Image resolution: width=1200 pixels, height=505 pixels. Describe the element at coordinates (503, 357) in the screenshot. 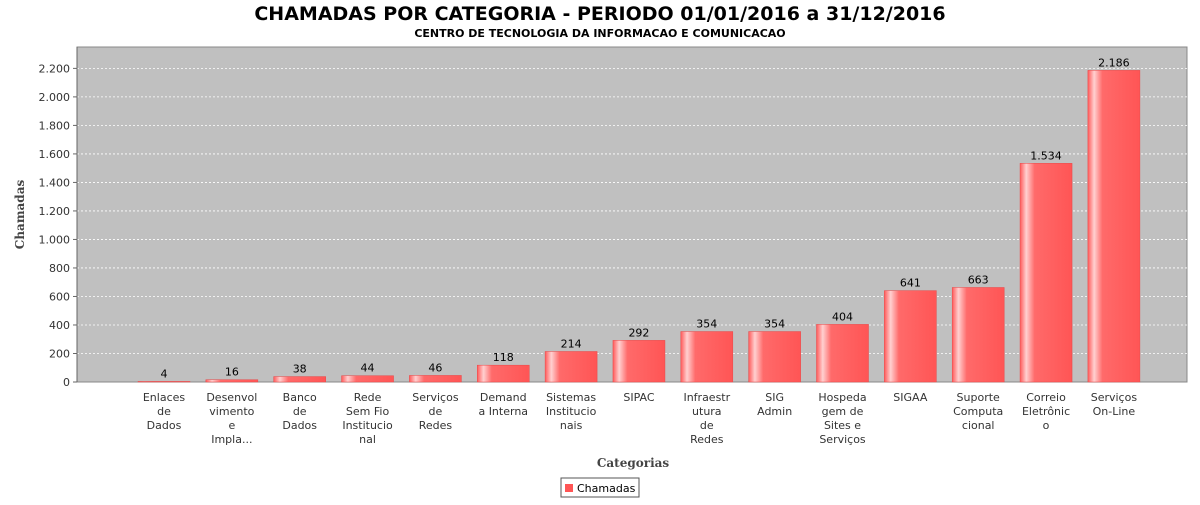

I see `data-label: 118` at that location.